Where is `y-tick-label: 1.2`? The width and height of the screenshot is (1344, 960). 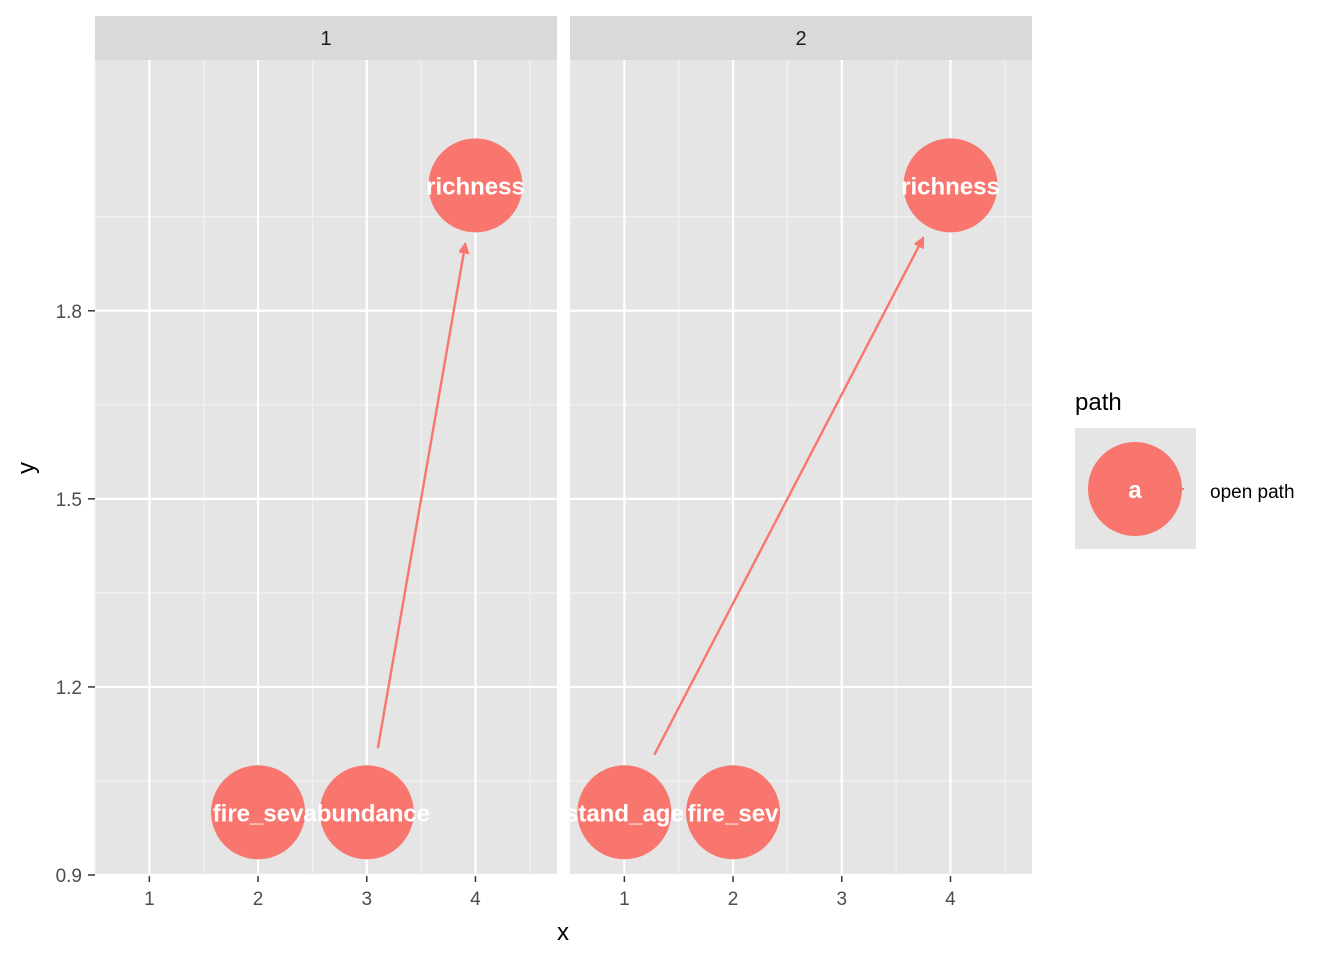 y-tick-label: 1.2 is located at coordinates (69, 688).